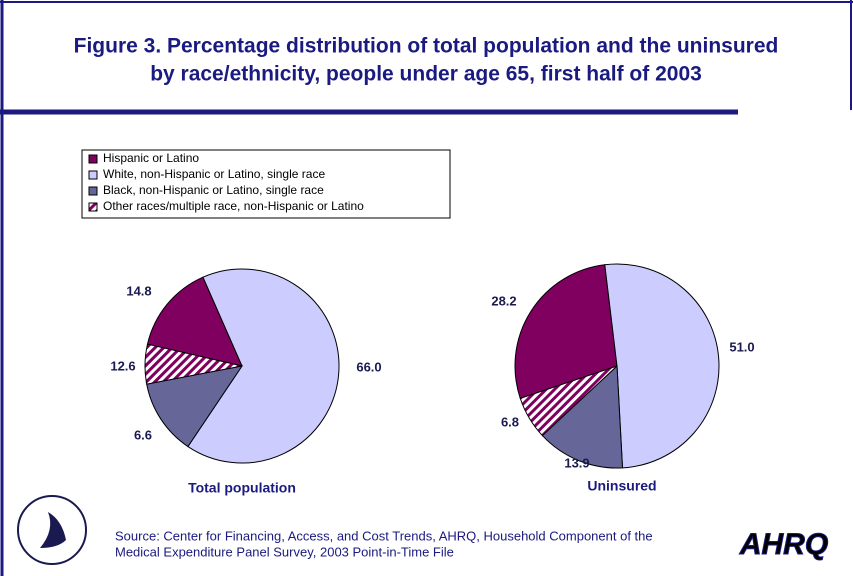  I want to click on legend-label: Hispanic or Latino, so click(151, 158).